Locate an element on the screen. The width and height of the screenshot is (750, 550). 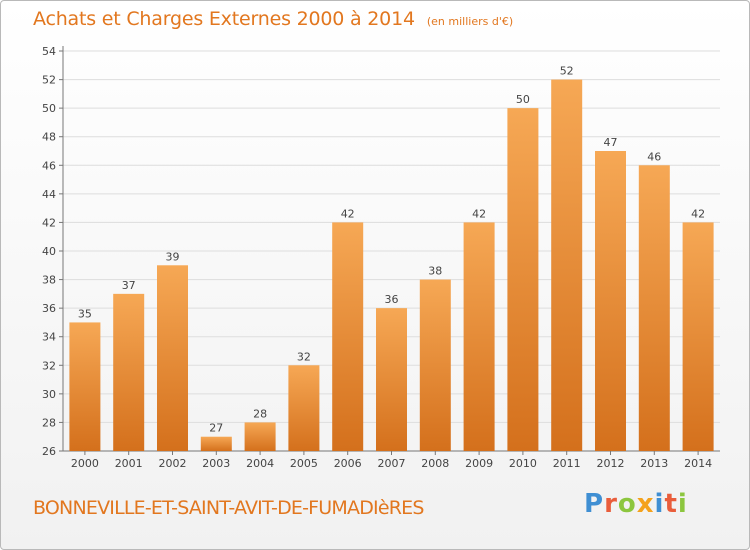
bar-value-label: 50 is located at coordinates (523, 99).